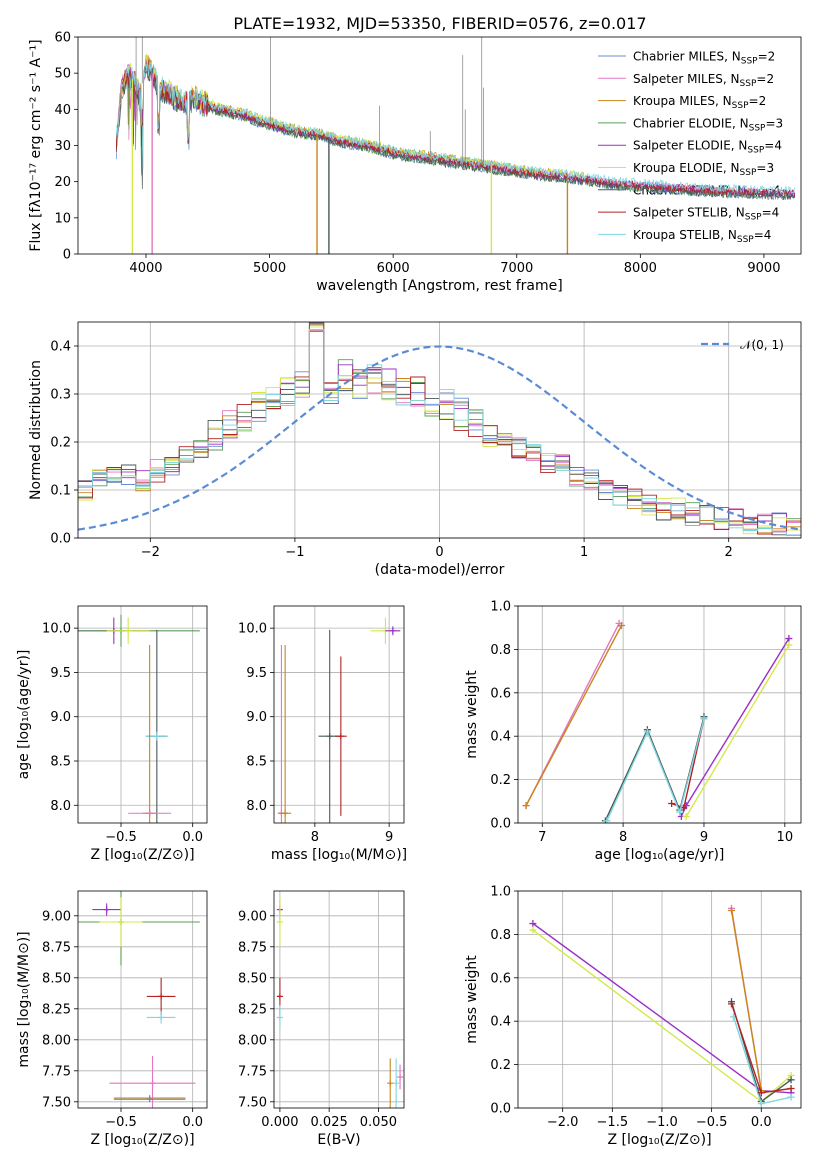  What do you see at coordinates (682, 101) in the screenshot?
I see `legend-text: Kroupa MILES, N` at bounding box center [682, 101].